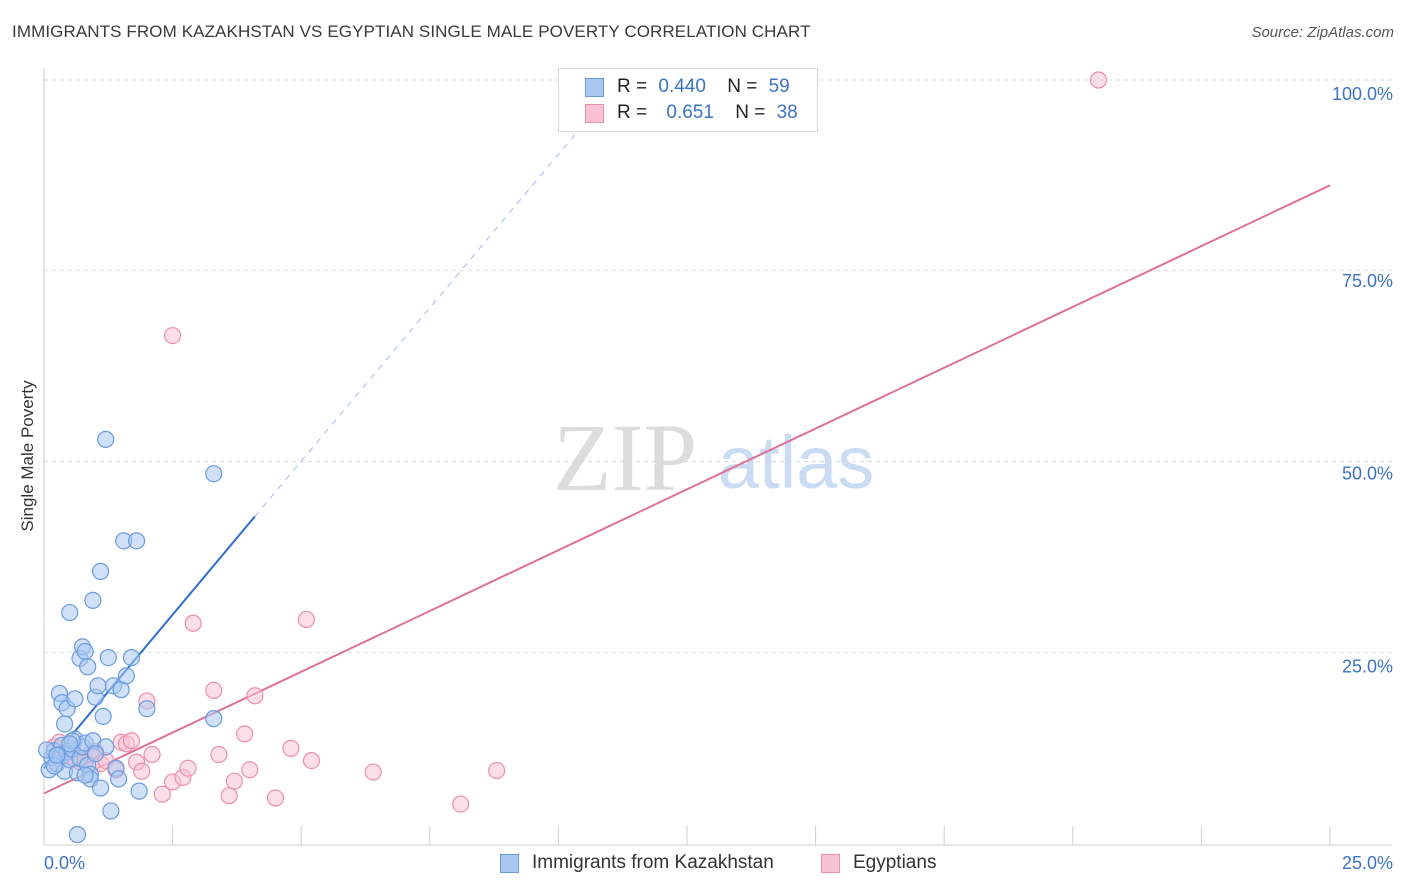 The height and width of the screenshot is (892, 1406). Describe the element at coordinates (690, 112) in the screenshot. I see `legend-r-value: 0.651` at that location.